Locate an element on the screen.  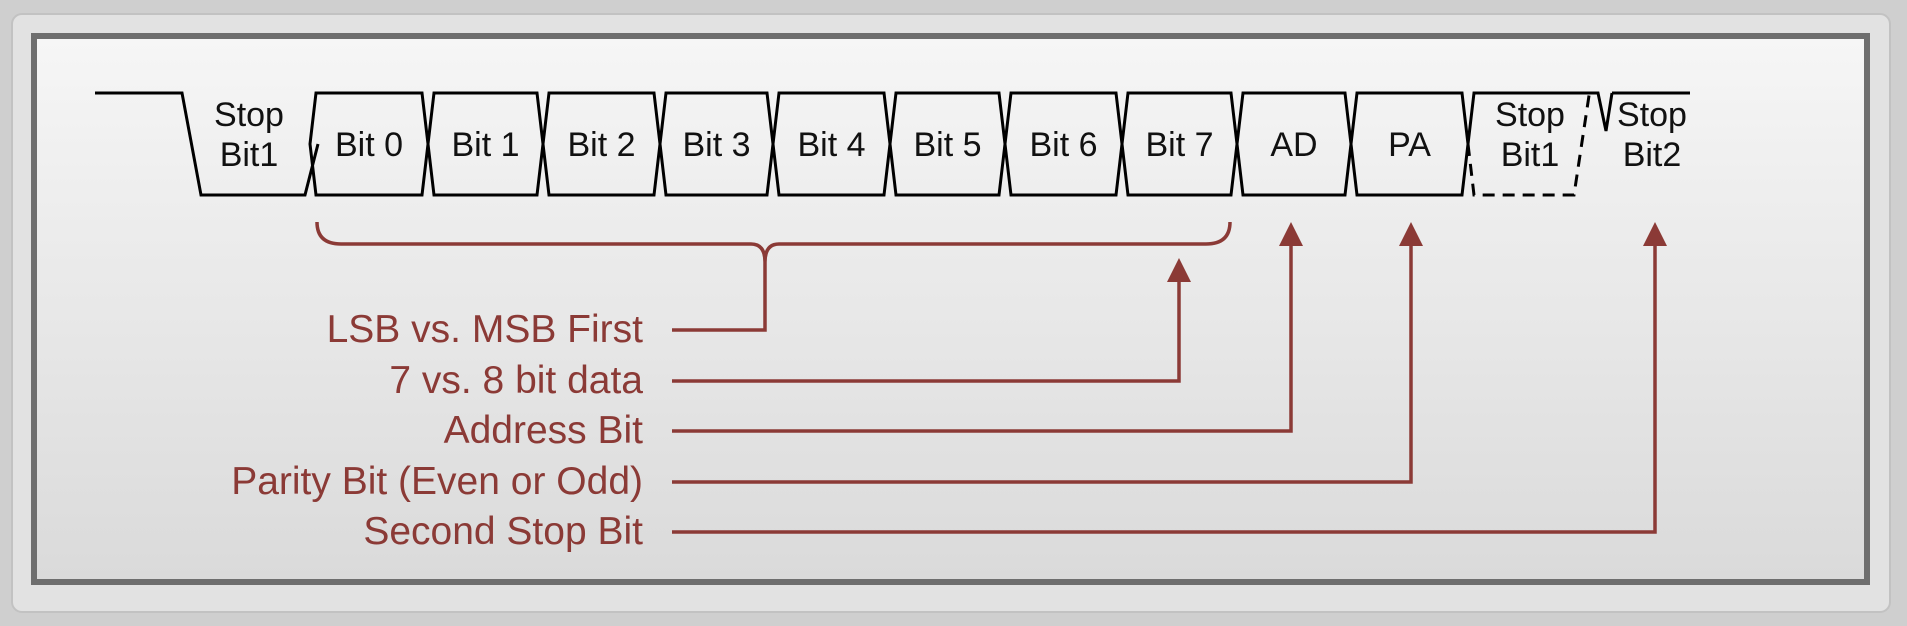
annotation-address-bit: Address Bit is located at coordinates (544, 430).